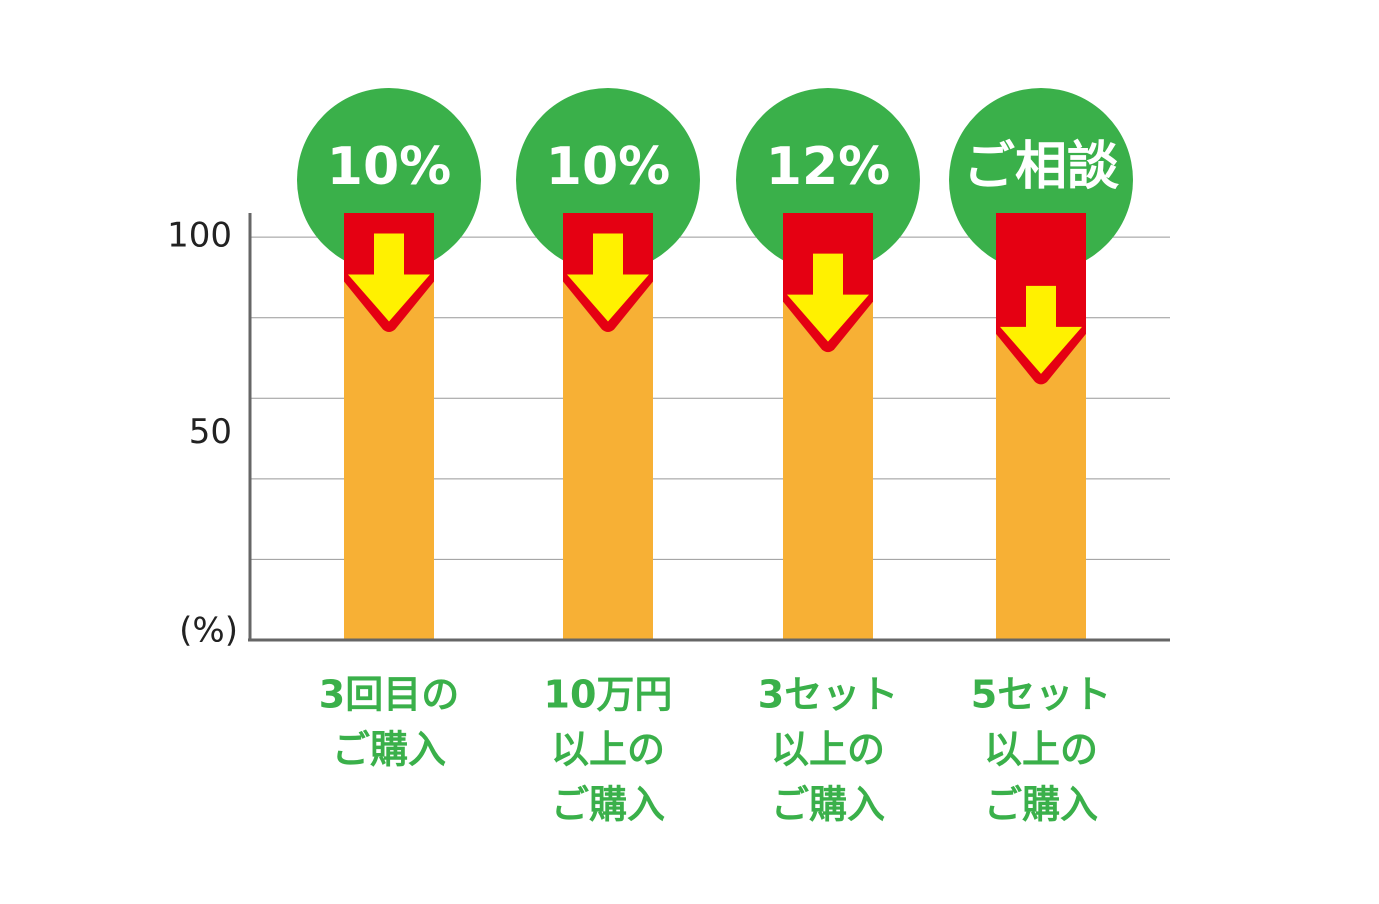  Describe the element at coordinates (199, 236) in the screenshot. I see `y-tick-label: 100` at that location.